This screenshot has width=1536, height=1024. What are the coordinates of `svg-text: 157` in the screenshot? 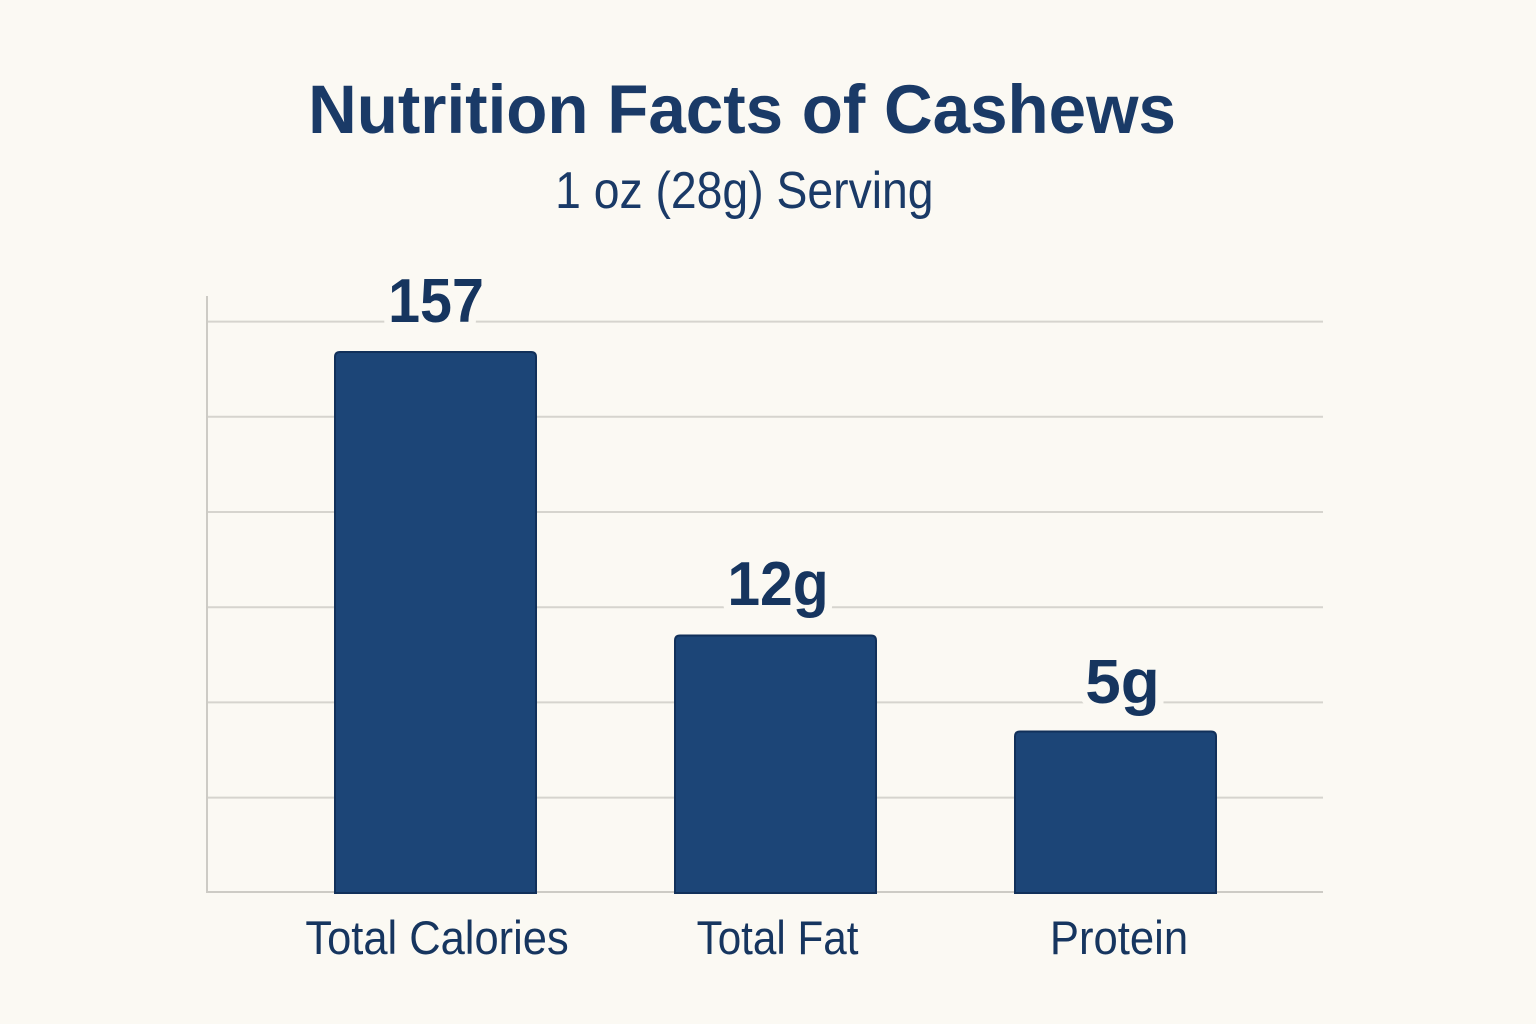 It's located at (436, 301).